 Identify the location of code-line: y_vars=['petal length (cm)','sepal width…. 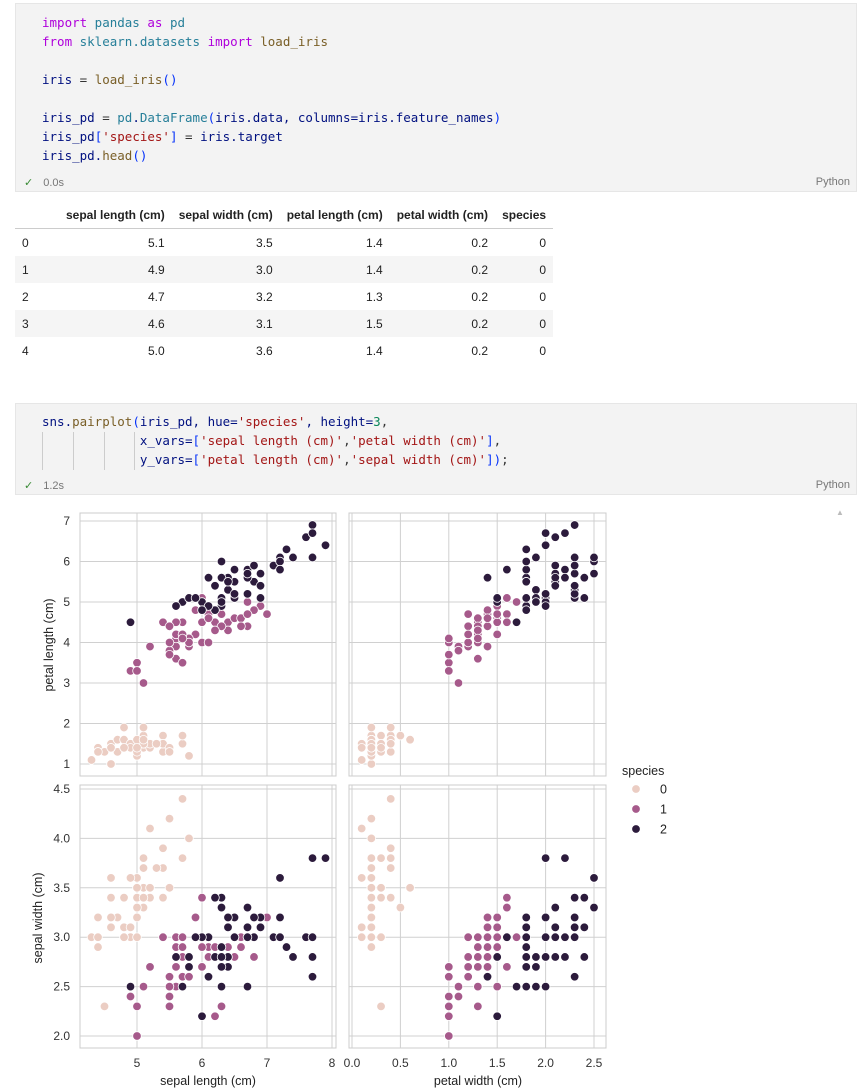
(275, 459).